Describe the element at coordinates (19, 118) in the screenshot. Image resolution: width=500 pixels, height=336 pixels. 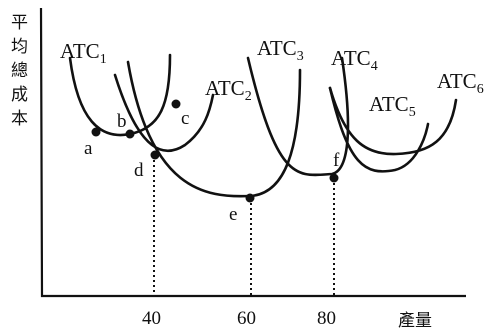
I see `y-axis-char: 本` at that location.